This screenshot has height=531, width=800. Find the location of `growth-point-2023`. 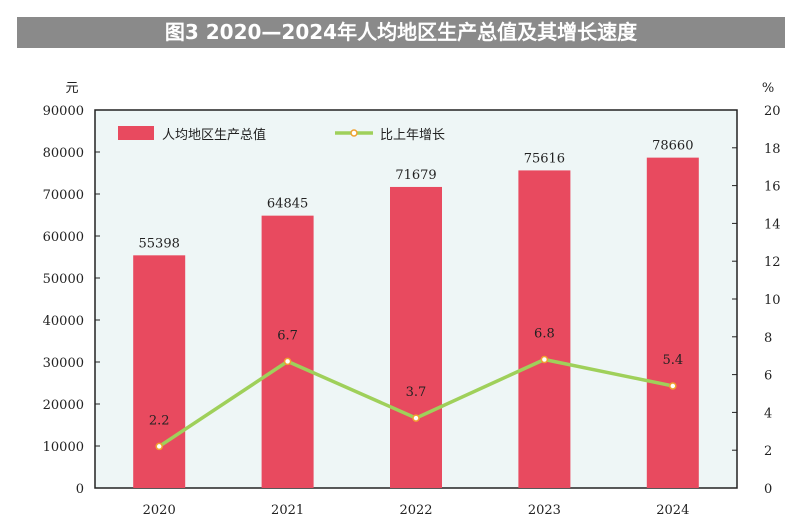

growth-point-2023 is located at coordinates (544, 359).